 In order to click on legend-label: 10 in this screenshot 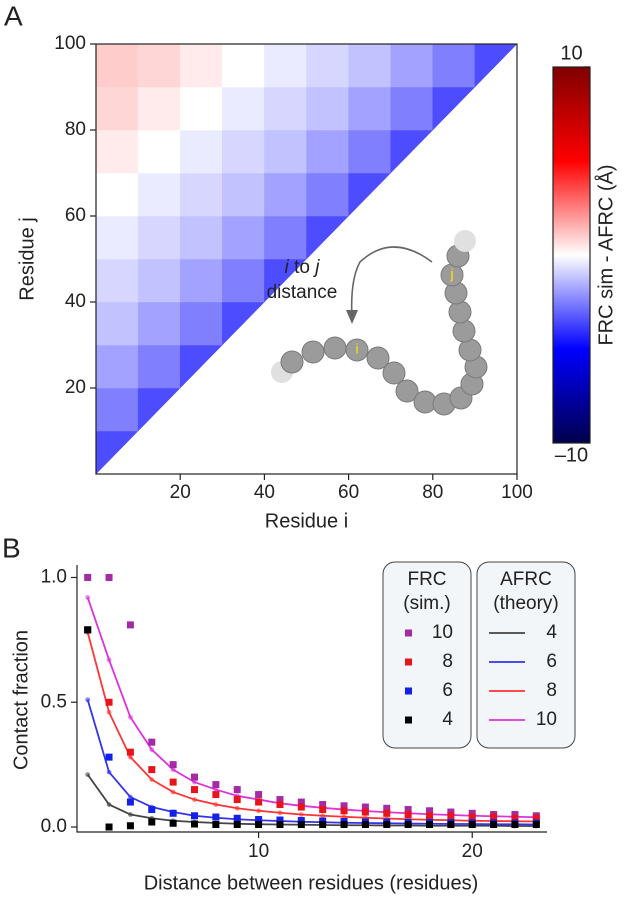, I will do `click(442, 632)`.